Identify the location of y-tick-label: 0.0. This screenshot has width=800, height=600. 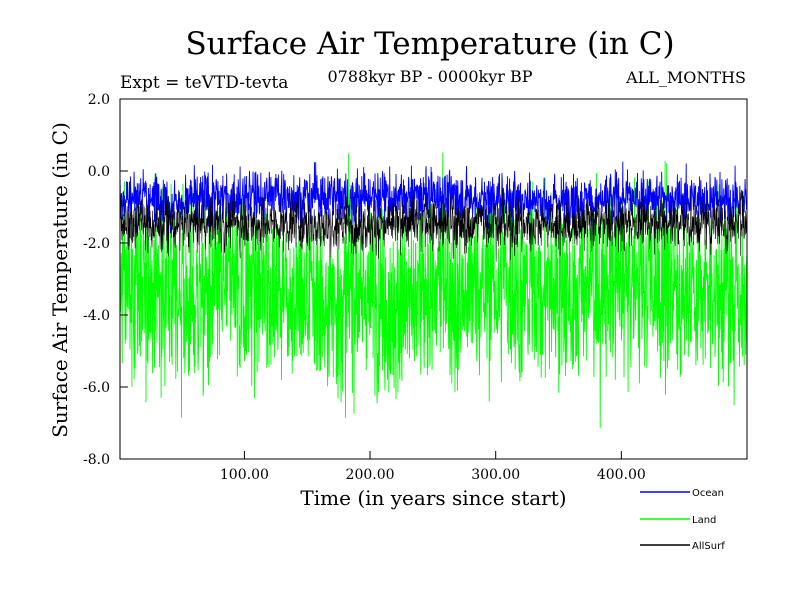
(99, 172).